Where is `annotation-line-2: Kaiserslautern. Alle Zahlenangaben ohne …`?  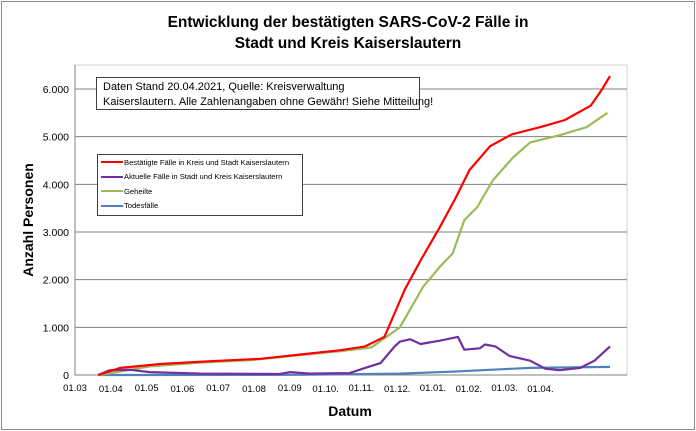 annotation-line-2: Kaiserslautern. Alle Zahlenangaben ohne … is located at coordinates (268, 102).